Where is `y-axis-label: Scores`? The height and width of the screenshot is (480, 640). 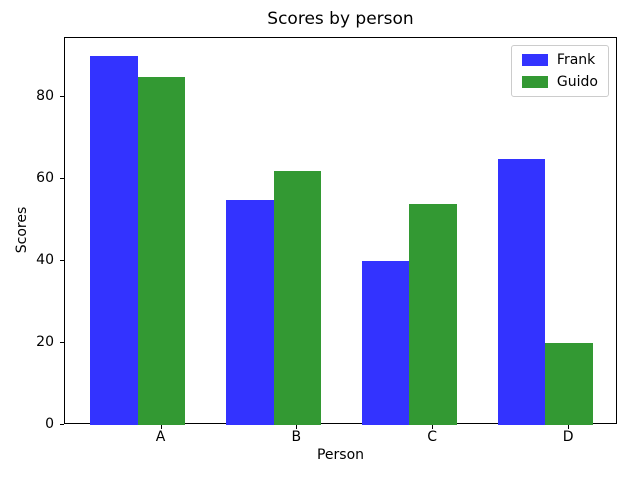 y-axis-label: Scores is located at coordinates (22, 230).